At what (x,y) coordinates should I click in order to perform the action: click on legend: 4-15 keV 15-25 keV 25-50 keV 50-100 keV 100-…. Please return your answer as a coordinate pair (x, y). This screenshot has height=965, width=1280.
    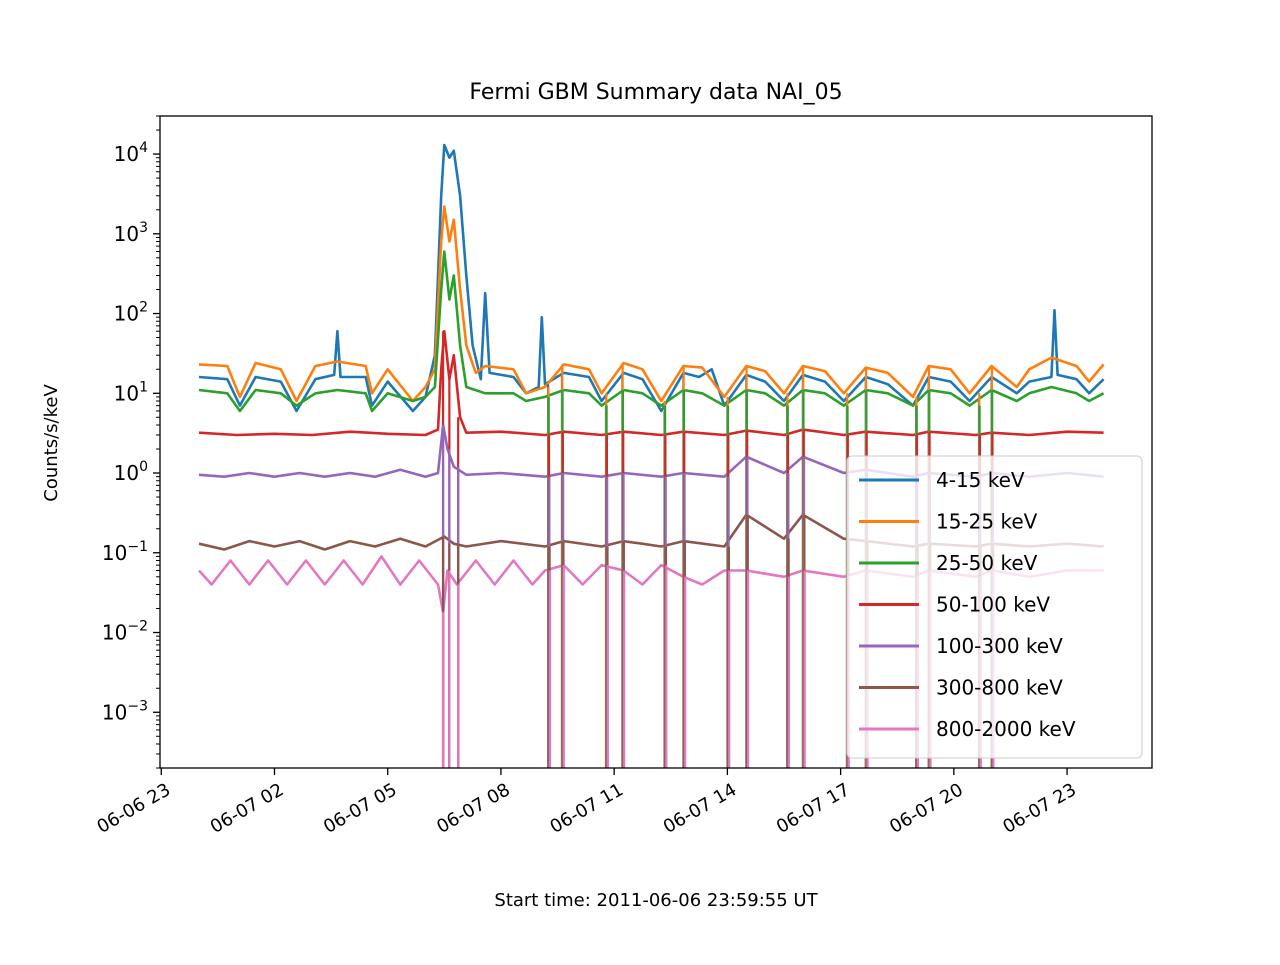
    Looking at the image, I should click on (994, 607).